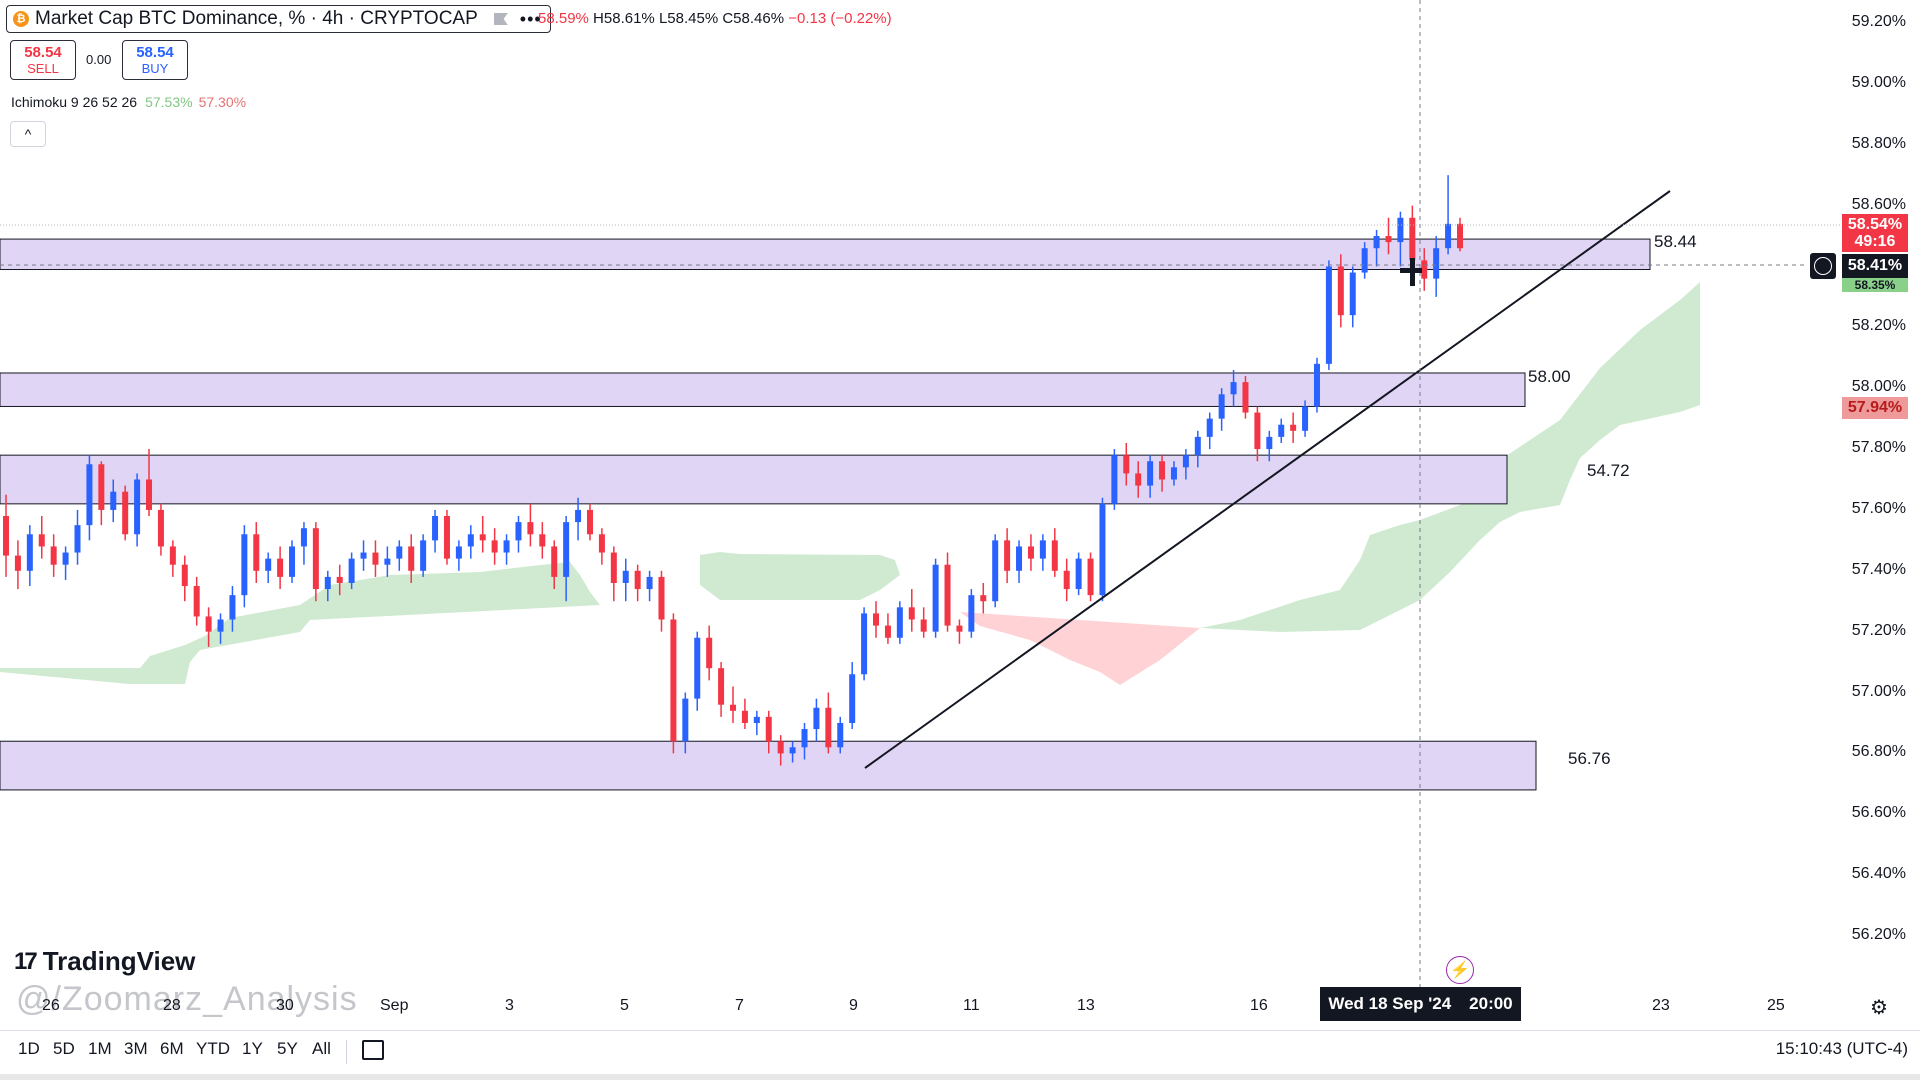  What do you see at coordinates (26, 961) in the screenshot?
I see `tradingview-mark-icon: 17` at bounding box center [26, 961].